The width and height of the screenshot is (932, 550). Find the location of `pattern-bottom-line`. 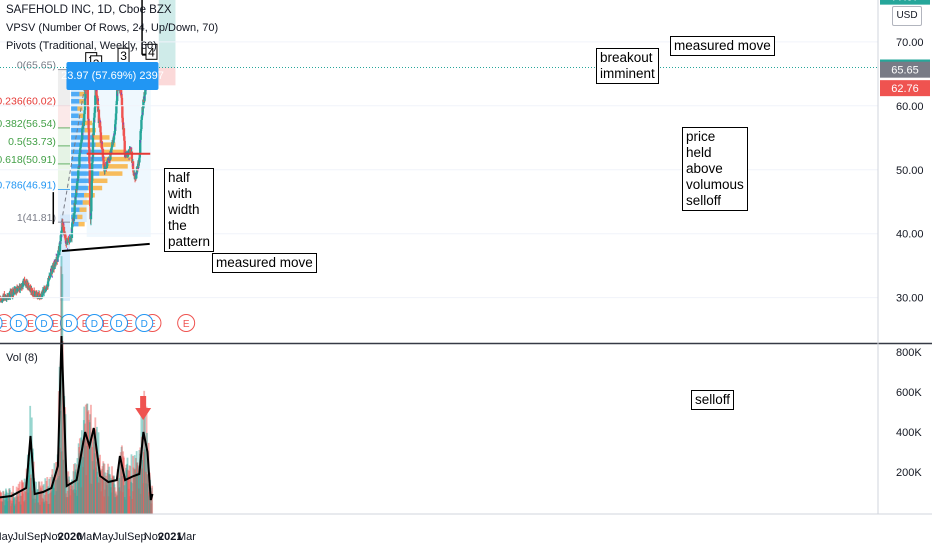

pattern-bottom-line is located at coordinates (105, 247).